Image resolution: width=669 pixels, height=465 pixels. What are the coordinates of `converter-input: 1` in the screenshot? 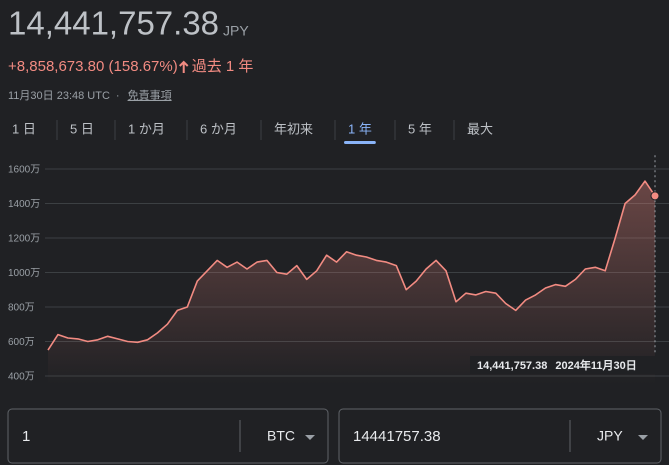 It's located at (26, 436).